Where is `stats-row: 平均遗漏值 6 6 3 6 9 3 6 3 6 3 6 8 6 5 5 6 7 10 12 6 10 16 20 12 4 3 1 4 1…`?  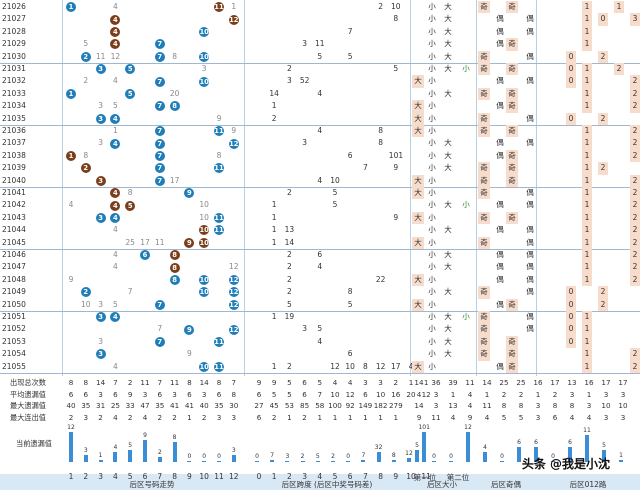
stats-row: 平均遗漏值 6 6 3 6 9 3 6 3 6 3 6 8 6 5 5 6 7 10 12 6 10 16 20 12 4 3 1 4 1… is located at coordinates (320, 395).